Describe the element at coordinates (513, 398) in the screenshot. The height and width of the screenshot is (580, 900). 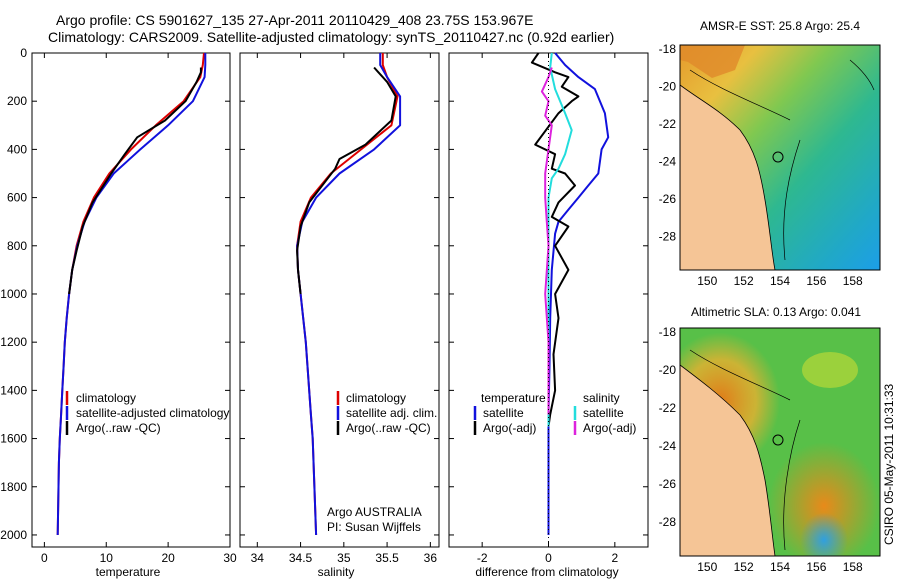
I see `legend-heading-temperature: temperature` at that location.